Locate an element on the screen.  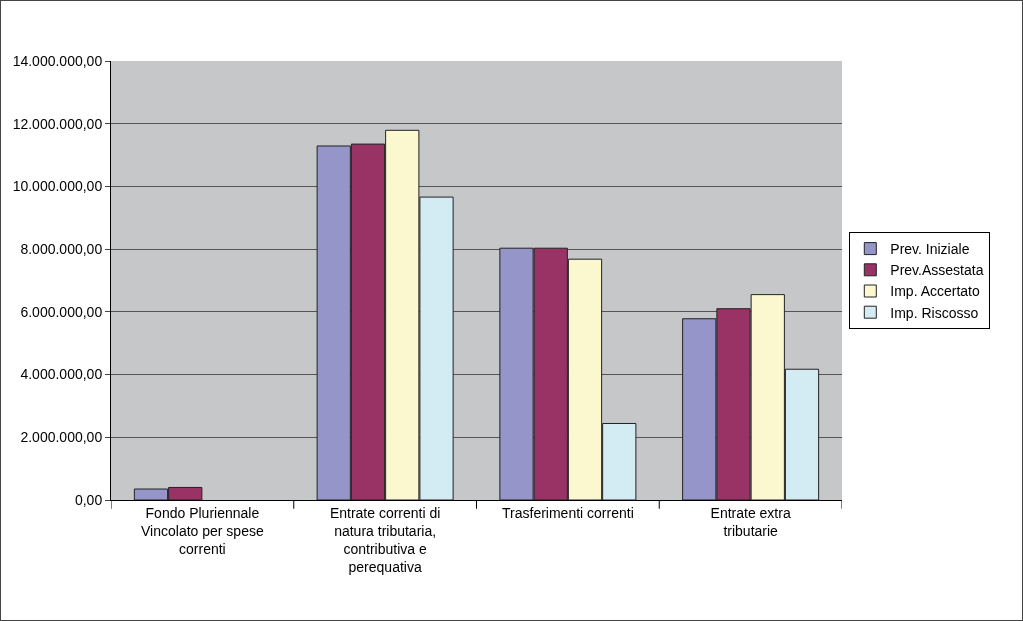
y-tick-label: 2.000.000,00 is located at coordinates (61, 437).